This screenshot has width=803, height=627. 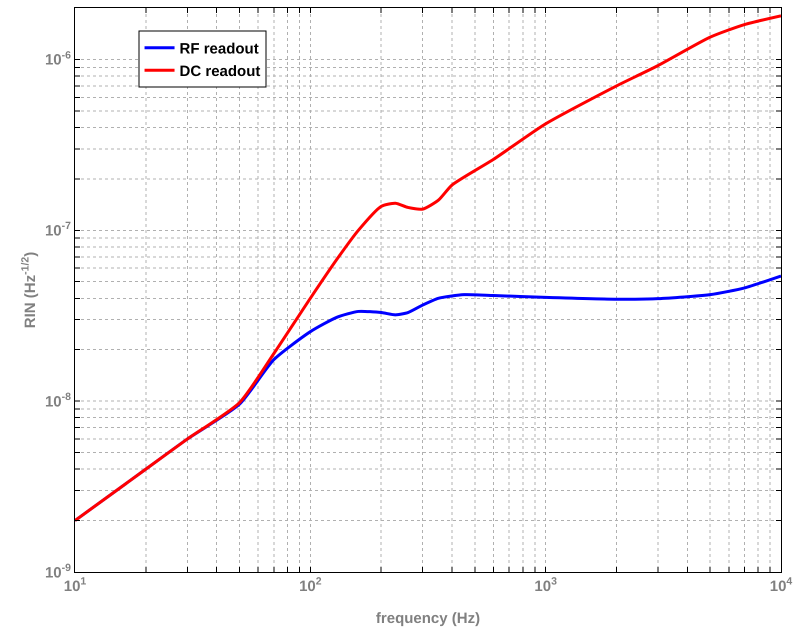 I want to click on y-tick-label: 10$^{-8}$, so click(x=58, y=400).